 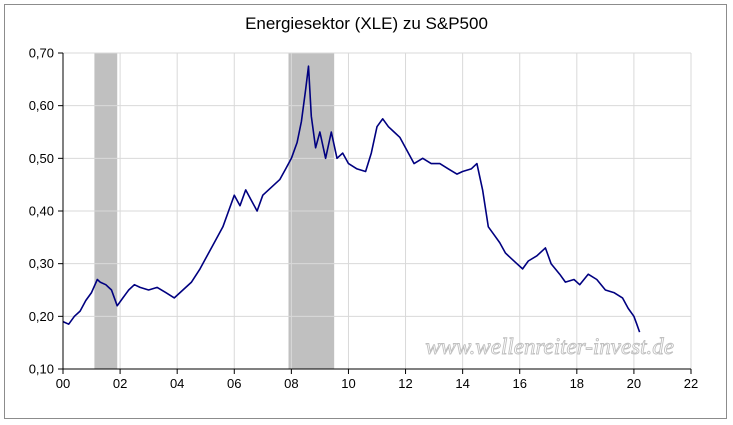 What do you see at coordinates (291, 383) in the screenshot?
I see `x-tick-label: 08` at bounding box center [291, 383].